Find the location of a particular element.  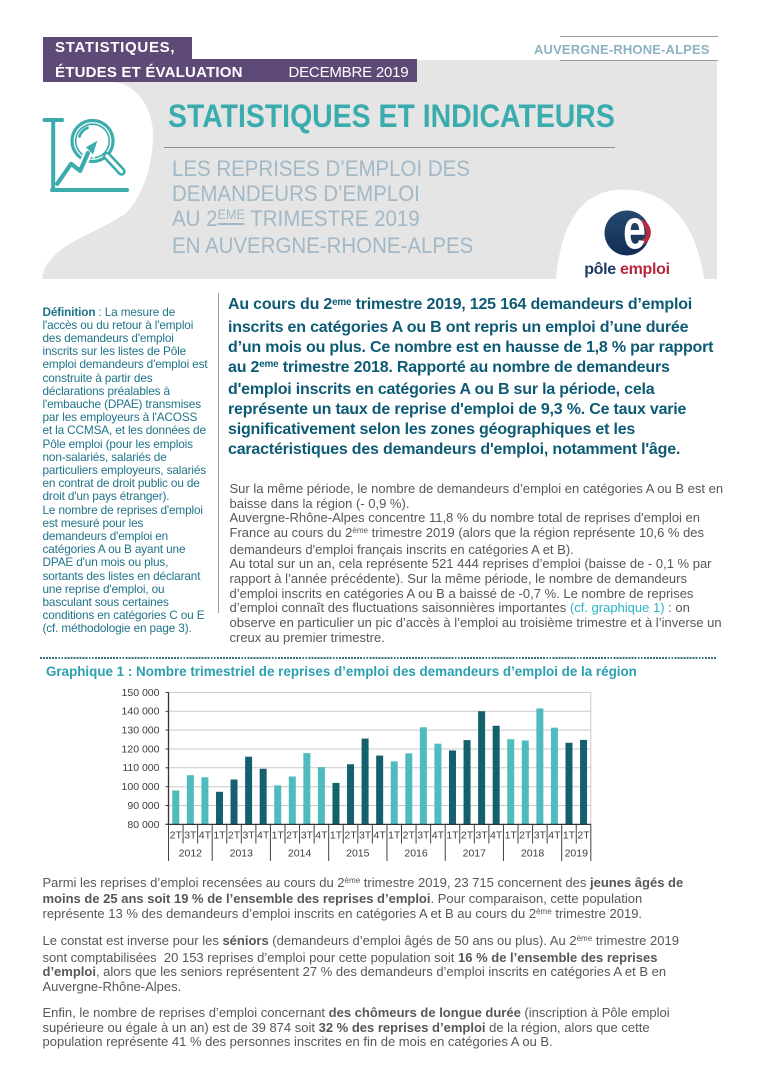

svg-text: 120 000 is located at coordinates (141, 749).